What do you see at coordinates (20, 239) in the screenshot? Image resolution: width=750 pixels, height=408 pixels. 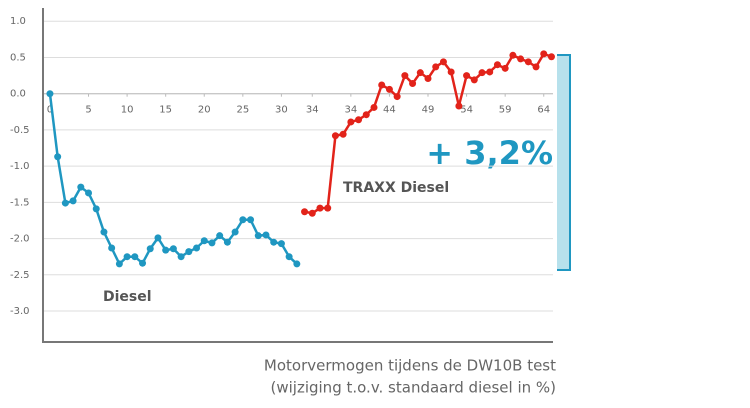 I see `y-tick-label: -2.0` at bounding box center [20, 239].